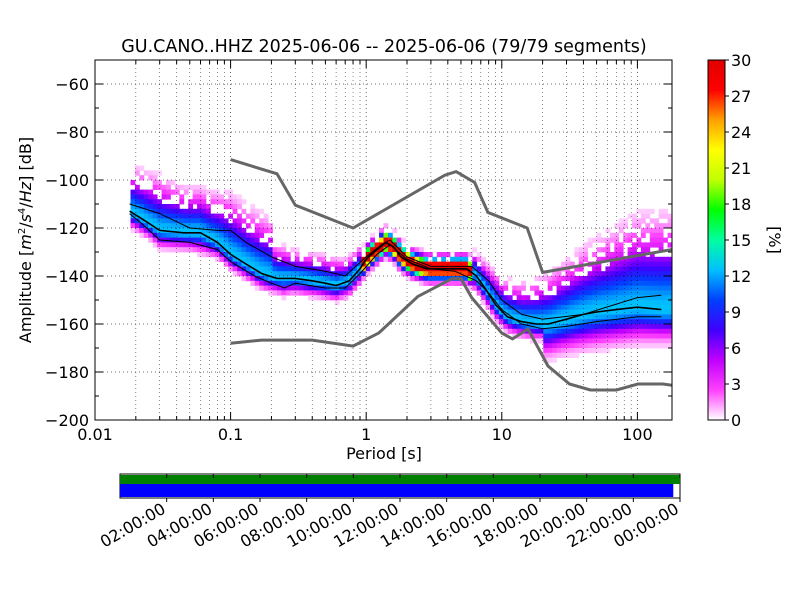  Describe the element at coordinates (741, 132) in the screenshot. I see `colorbar-tick-label: 24` at that location.